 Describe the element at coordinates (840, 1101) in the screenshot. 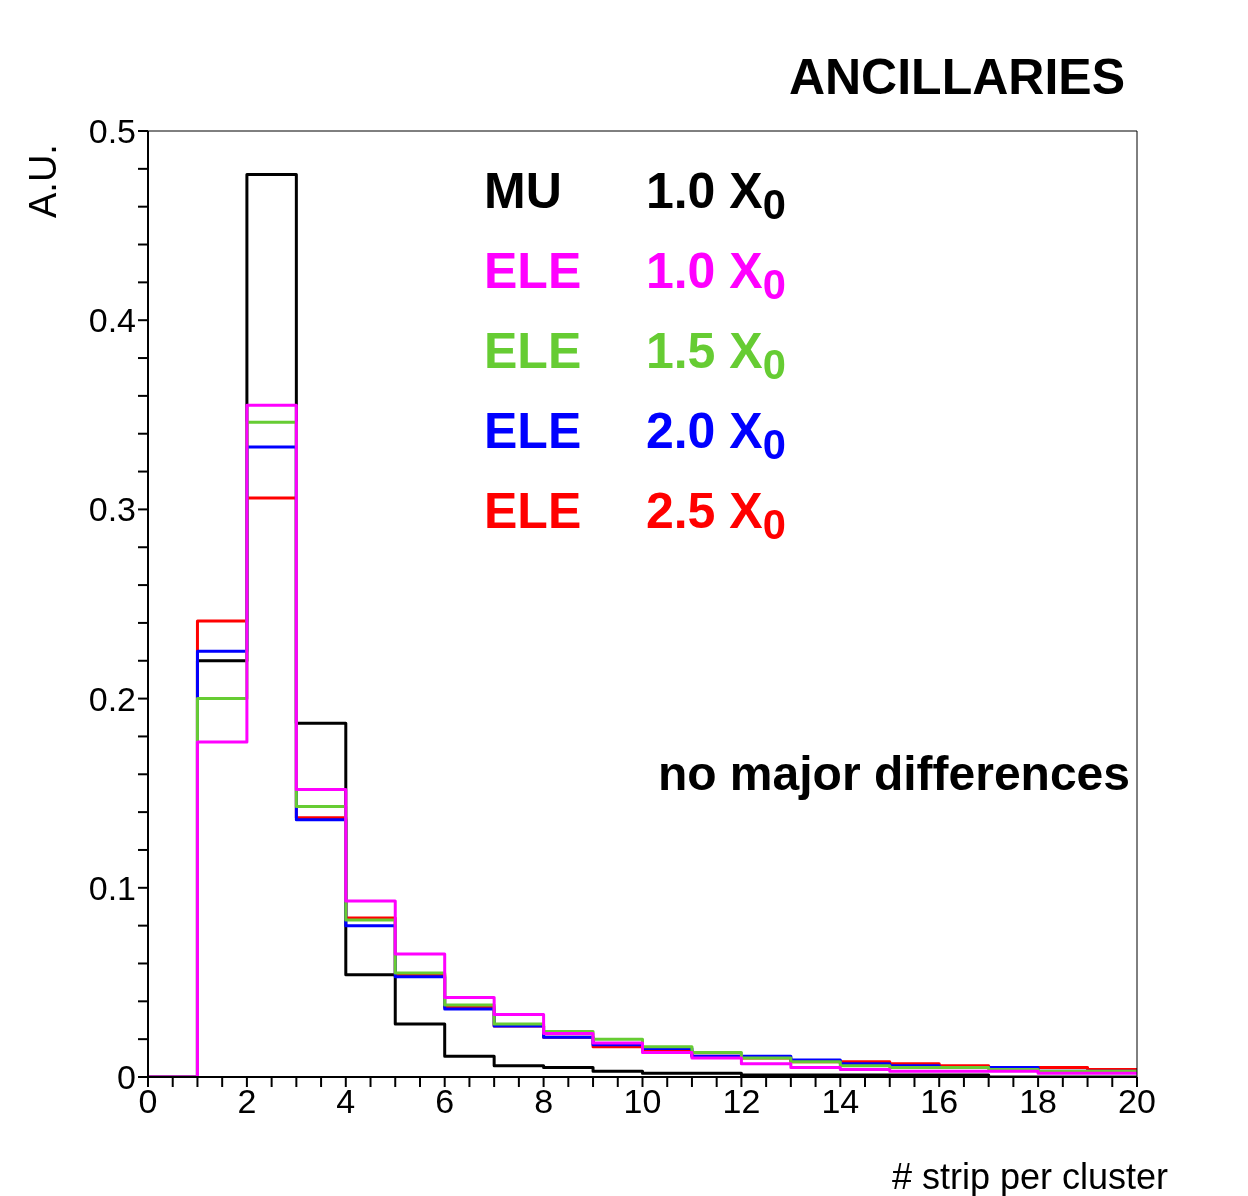

I see `x-tick-label: 14` at that location.